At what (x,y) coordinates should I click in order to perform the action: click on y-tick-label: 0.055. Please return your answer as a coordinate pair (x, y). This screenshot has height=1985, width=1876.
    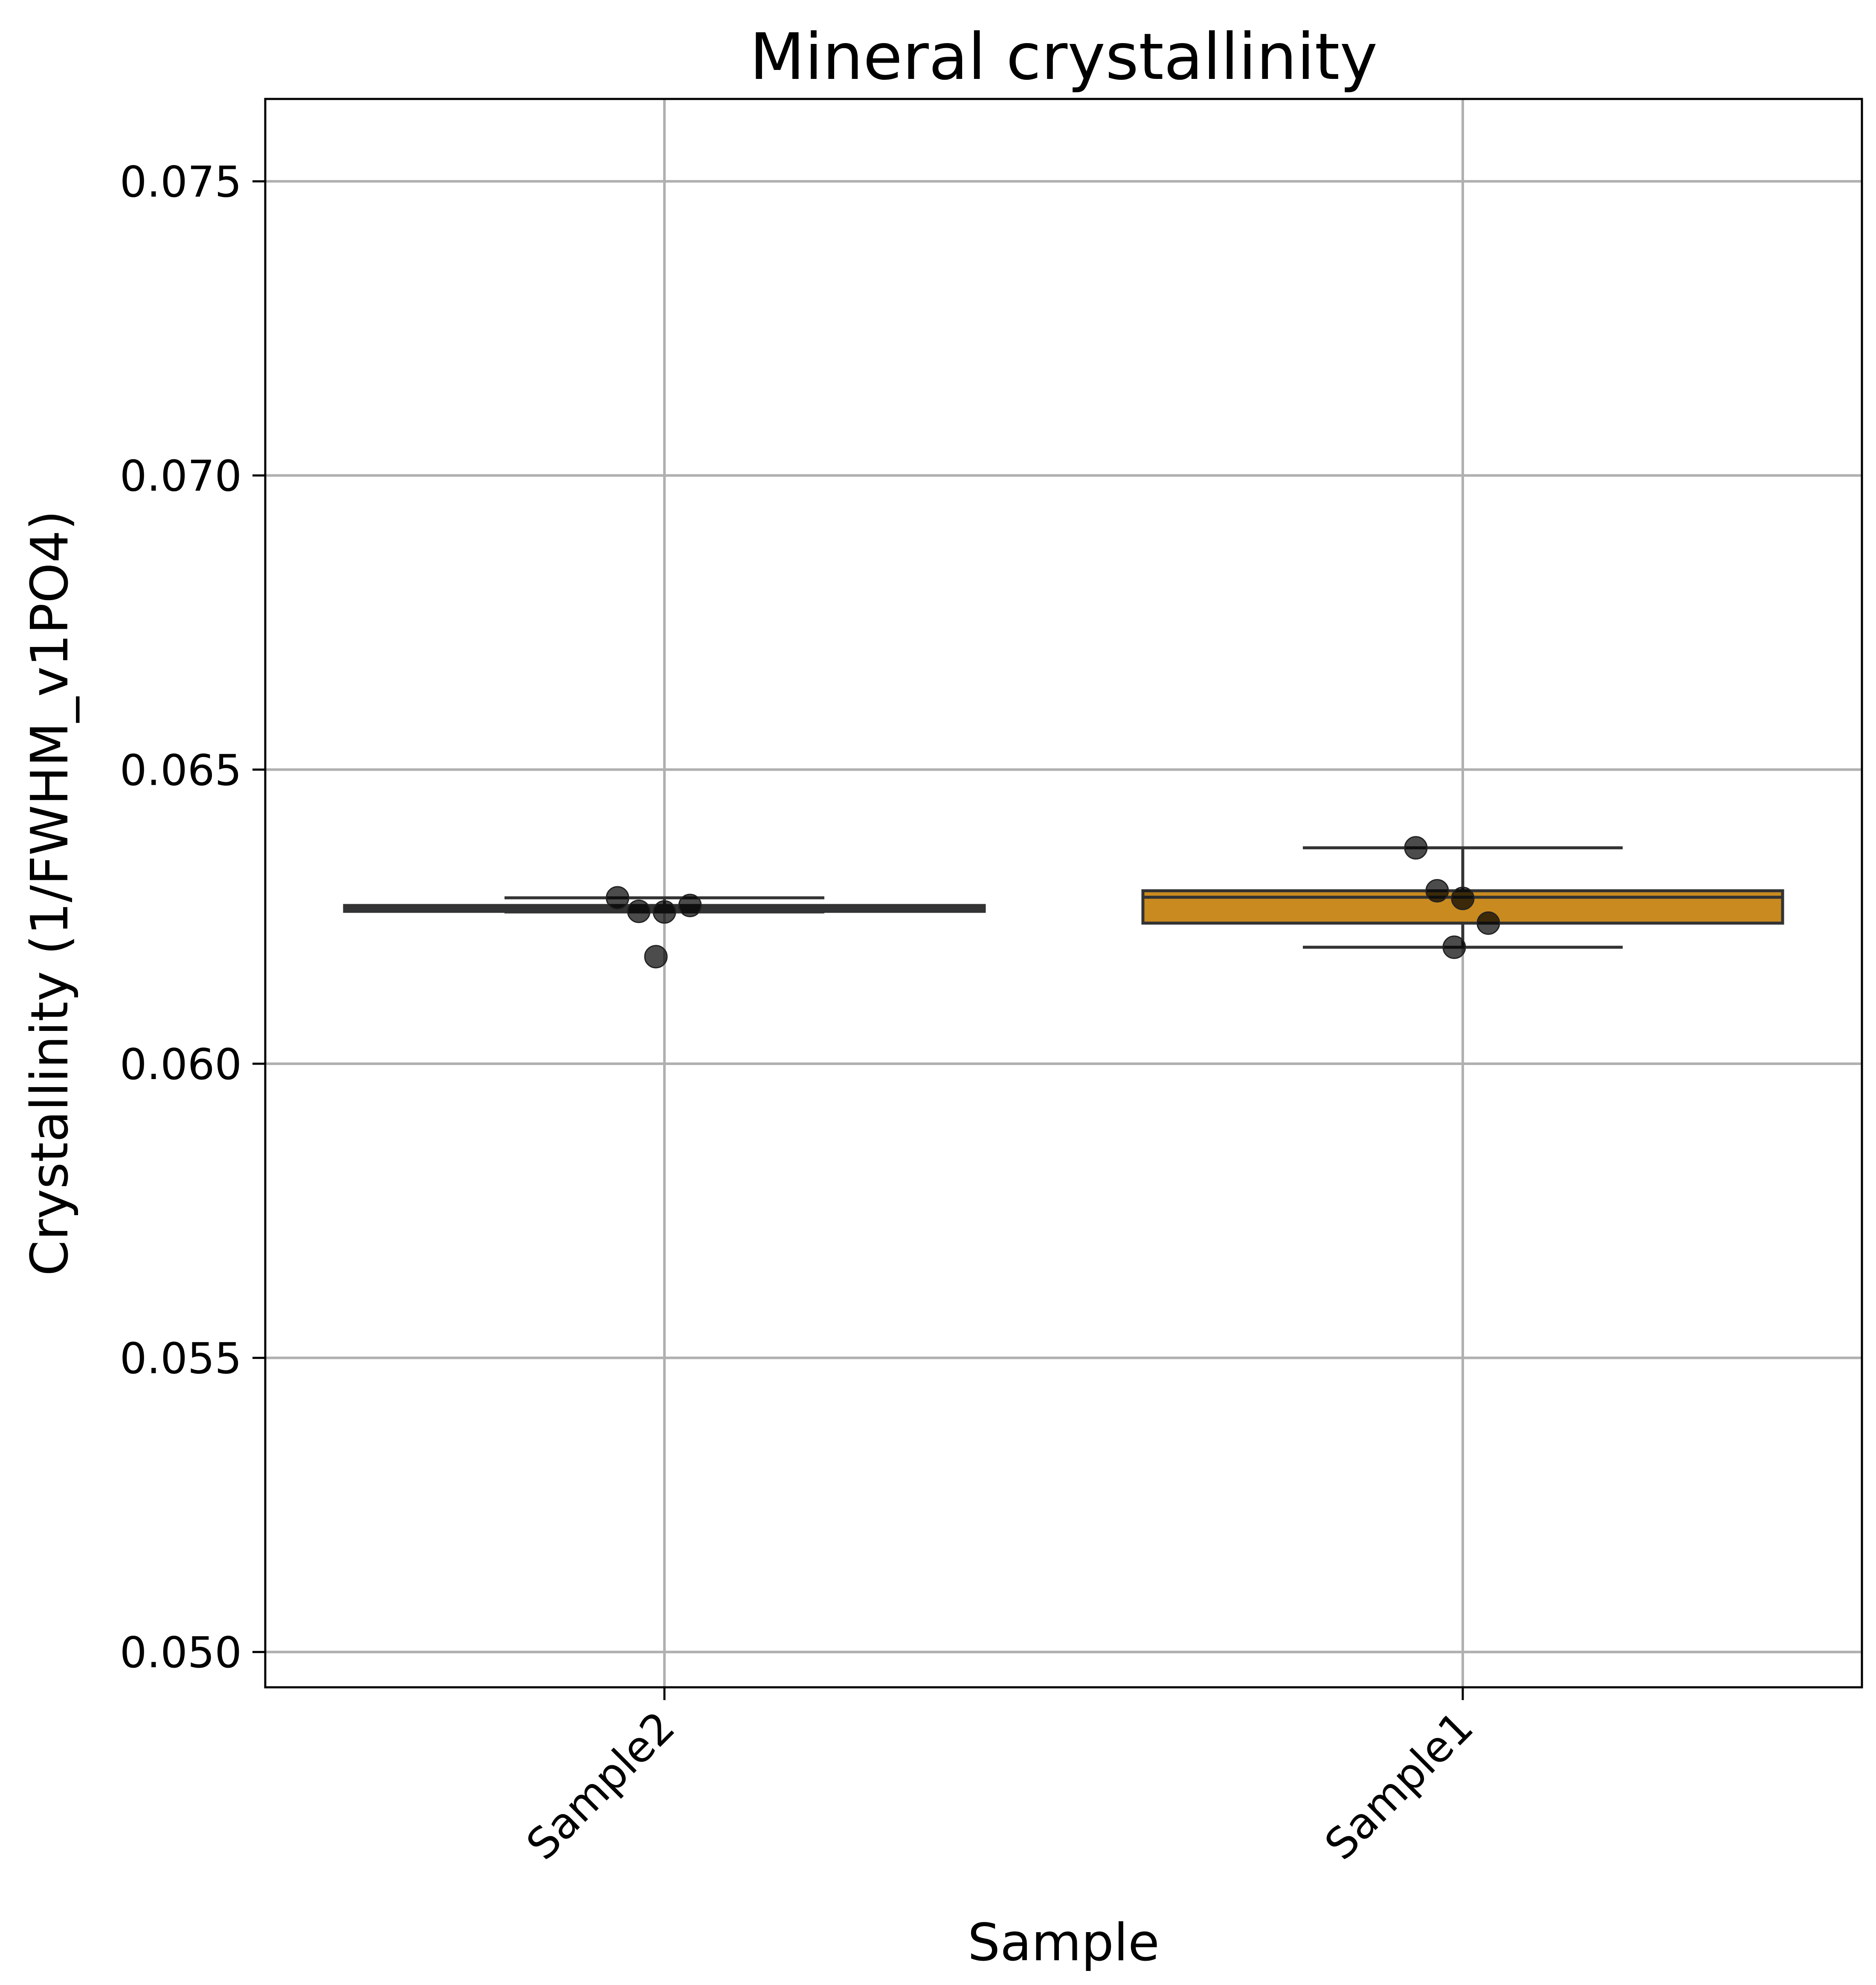
    Looking at the image, I should click on (181, 1359).